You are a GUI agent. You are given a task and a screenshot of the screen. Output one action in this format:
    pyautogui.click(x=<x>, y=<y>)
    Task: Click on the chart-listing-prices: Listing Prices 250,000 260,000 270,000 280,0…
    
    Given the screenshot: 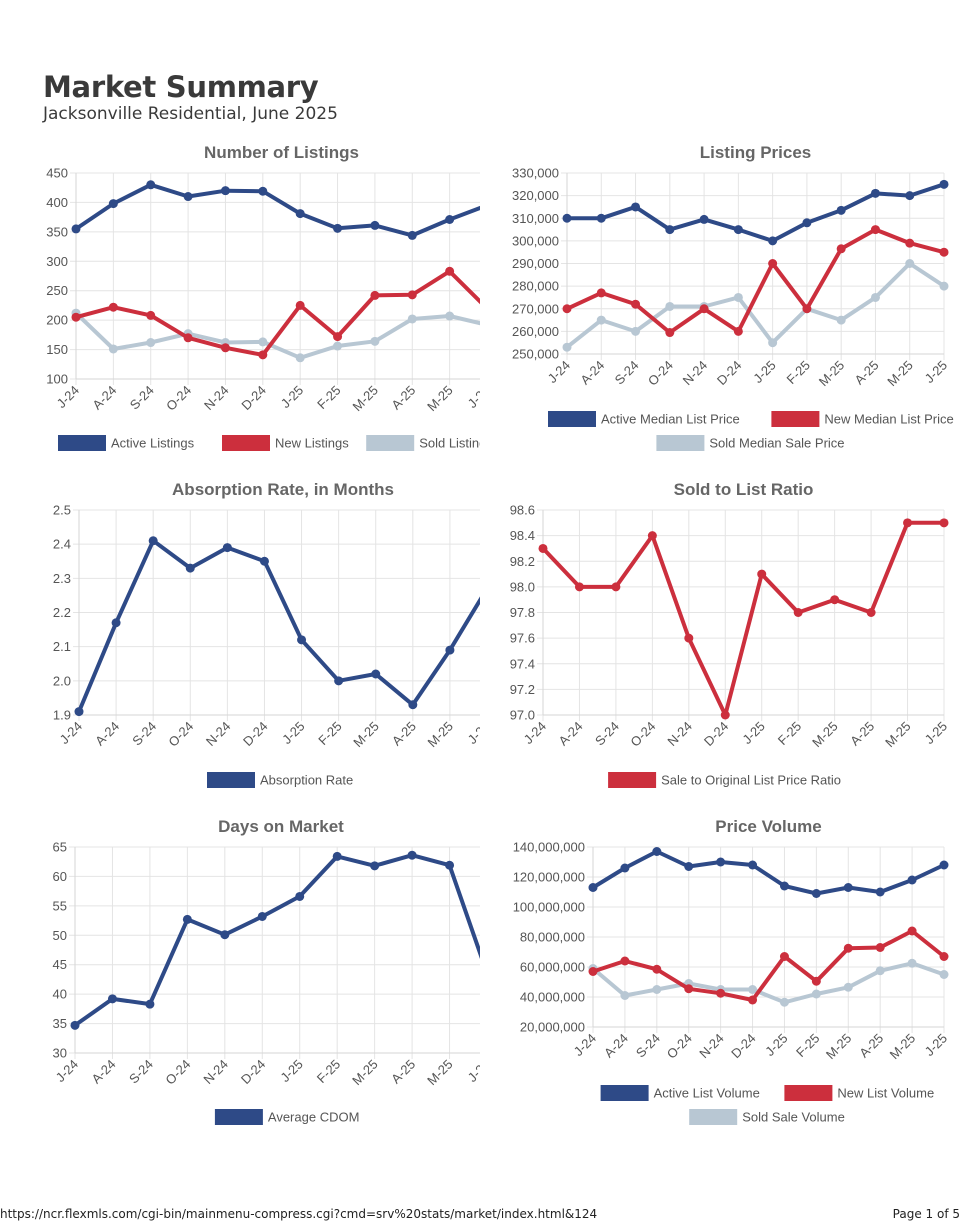 What is the action you would take?
    pyautogui.click(x=720, y=305)
    